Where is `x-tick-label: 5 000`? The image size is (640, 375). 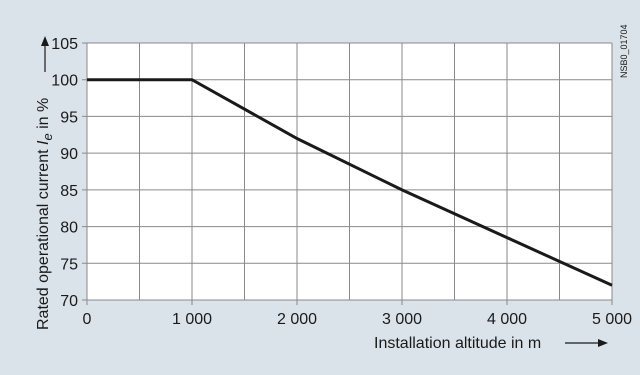 x-tick-label: 5 000 is located at coordinates (612, 319).